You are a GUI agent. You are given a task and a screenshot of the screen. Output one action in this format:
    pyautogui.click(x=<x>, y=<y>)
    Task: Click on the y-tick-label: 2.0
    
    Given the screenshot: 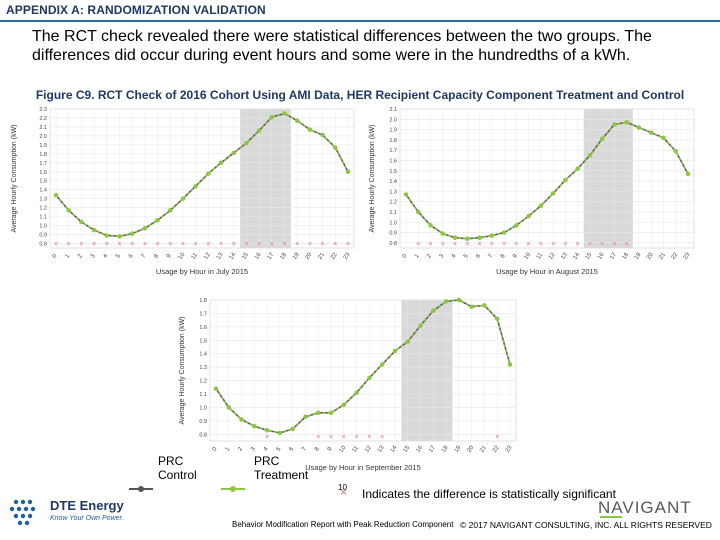 What is the action you would take?
    pyautogui.click(x=393, y=120)
    